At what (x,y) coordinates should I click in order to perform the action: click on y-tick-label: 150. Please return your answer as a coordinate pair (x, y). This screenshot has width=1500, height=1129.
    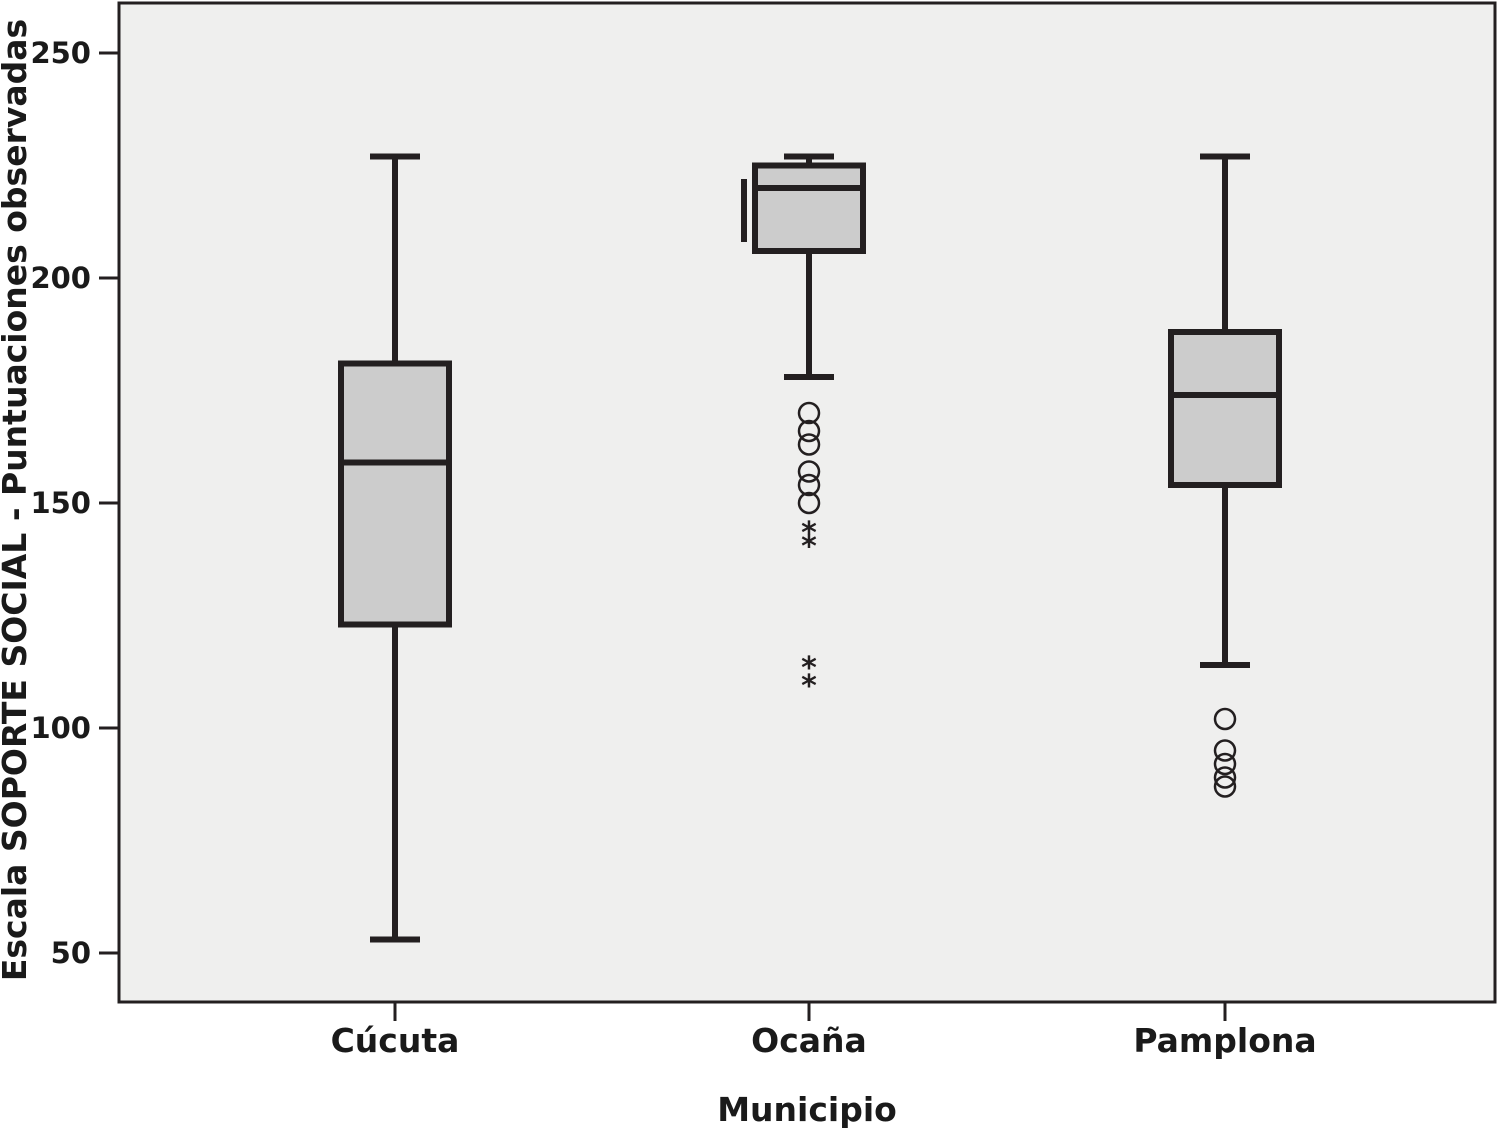
    Looking at the image, I should click on (60, 503).